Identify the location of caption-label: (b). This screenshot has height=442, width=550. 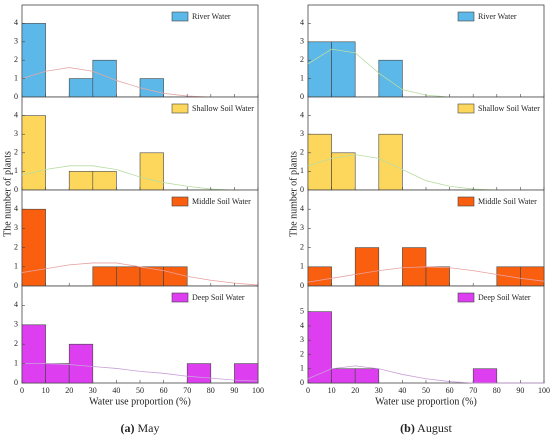
(407, 428).